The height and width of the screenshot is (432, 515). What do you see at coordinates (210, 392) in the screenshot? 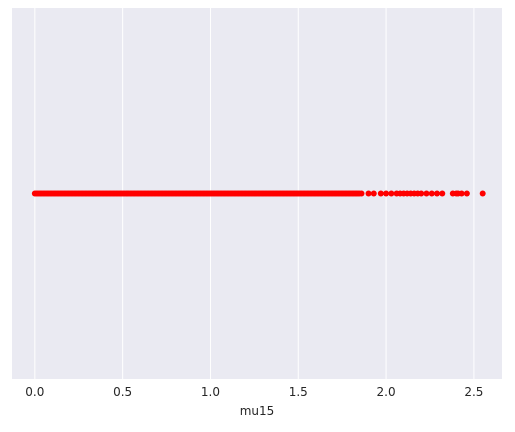
I see `x-tick-label: 1.0` at bounding box center [210, 392].